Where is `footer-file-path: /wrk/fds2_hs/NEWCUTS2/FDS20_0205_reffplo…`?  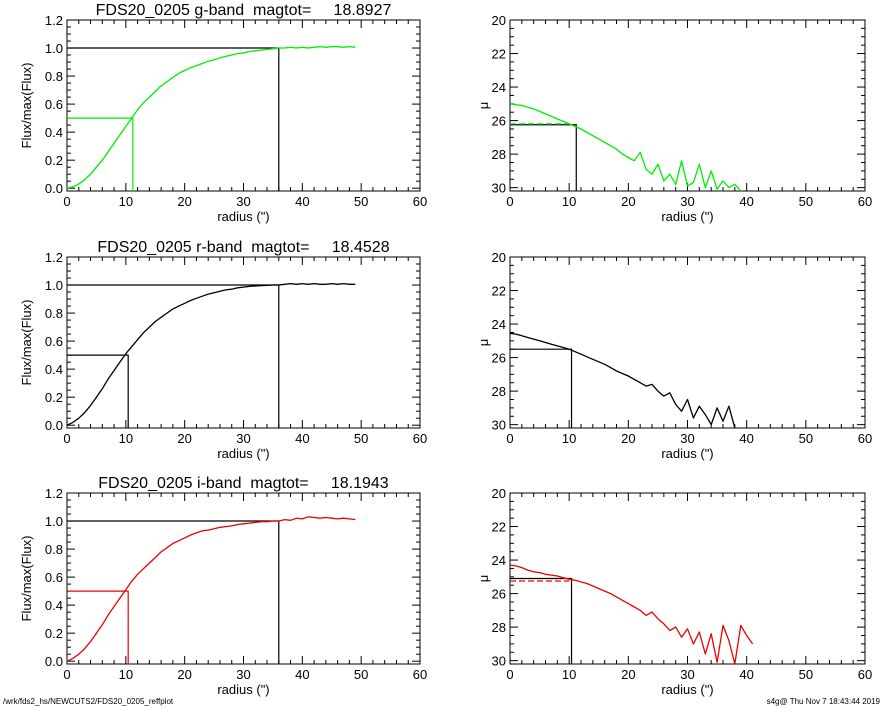
footer-file-path: /wrk/fds2_hs/NEWCUTS2/FDS20_0205_reffplo… is located at coordinates (88, 701).